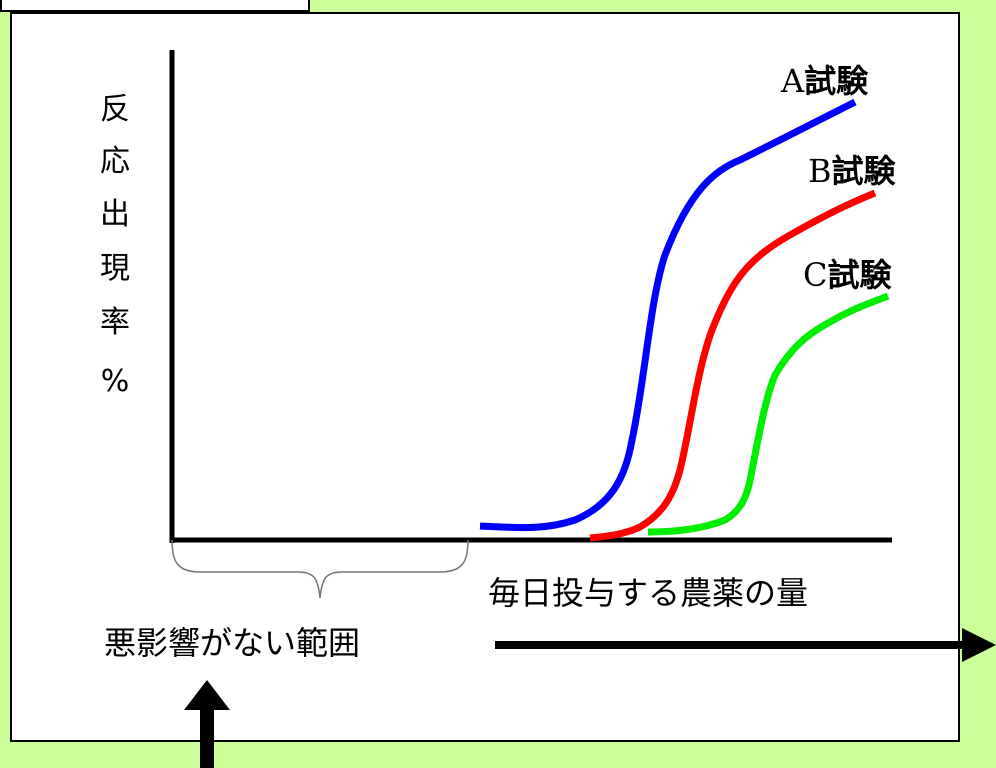  I want to click on curve-c, so click(768, 414).